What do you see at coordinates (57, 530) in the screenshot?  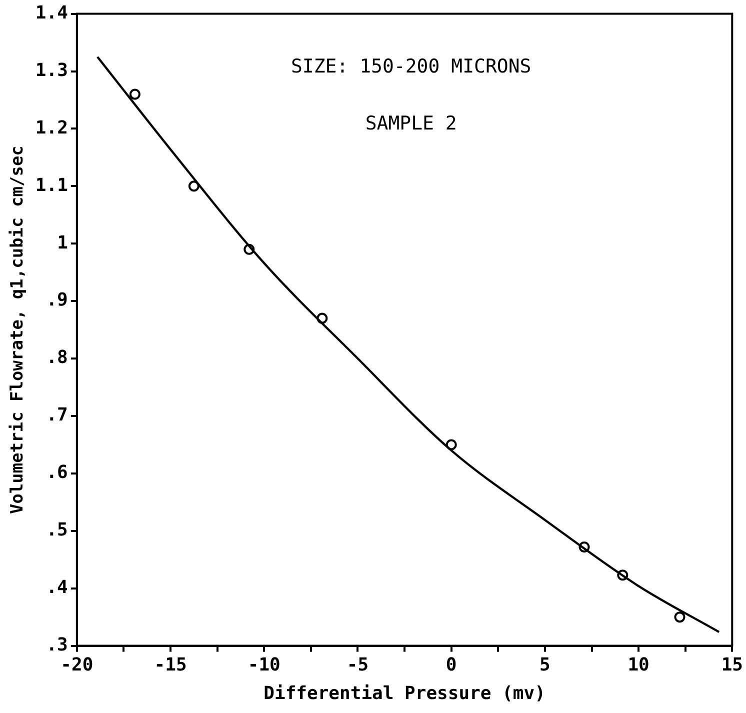 I see `y-tick-label: .5` at bounding box center [57, 530].